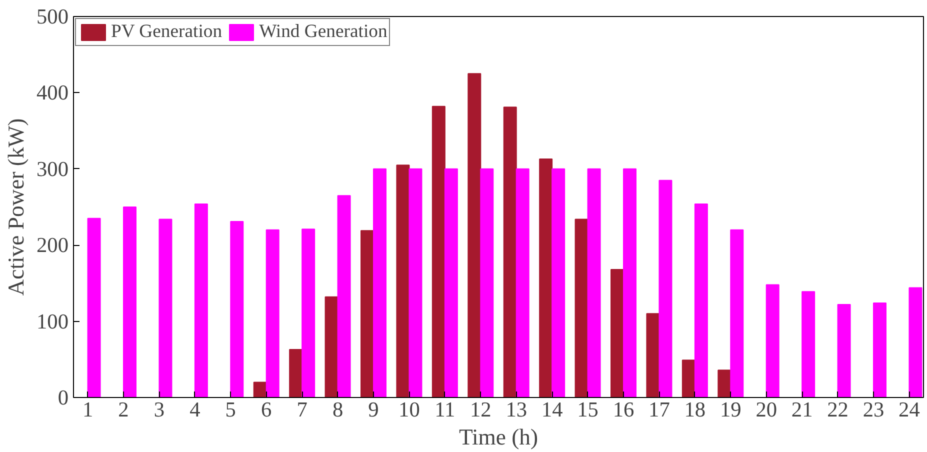  Describe the element at coordinates (230, 410) in the screenshot. I see `x-tick-label: 5` at that location.